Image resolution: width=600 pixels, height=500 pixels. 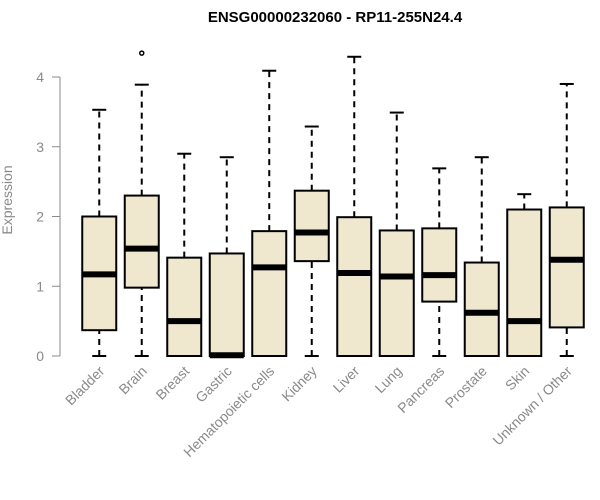 What do you see at coordinates (346, 379) in the screenshot?
I see `x-tick-label: Liver` at bounding box center [346, 379].